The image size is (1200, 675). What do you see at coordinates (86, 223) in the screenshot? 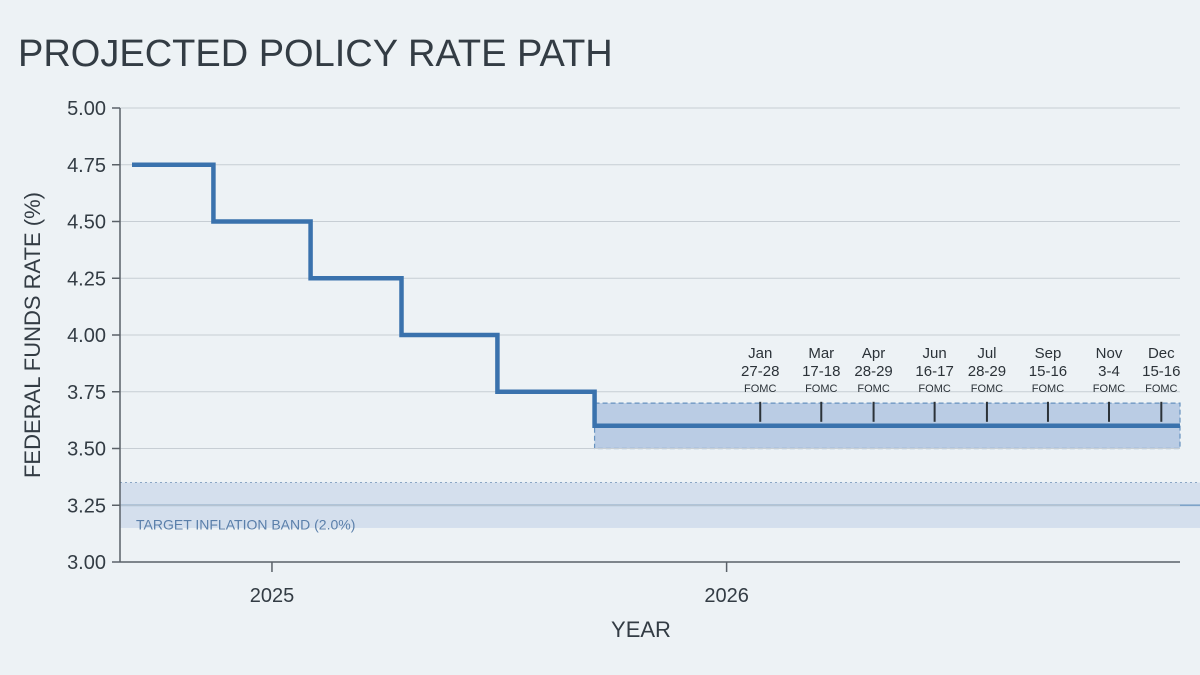
I see `y-tick-label: 4.50` at bounding box center [86, 223].